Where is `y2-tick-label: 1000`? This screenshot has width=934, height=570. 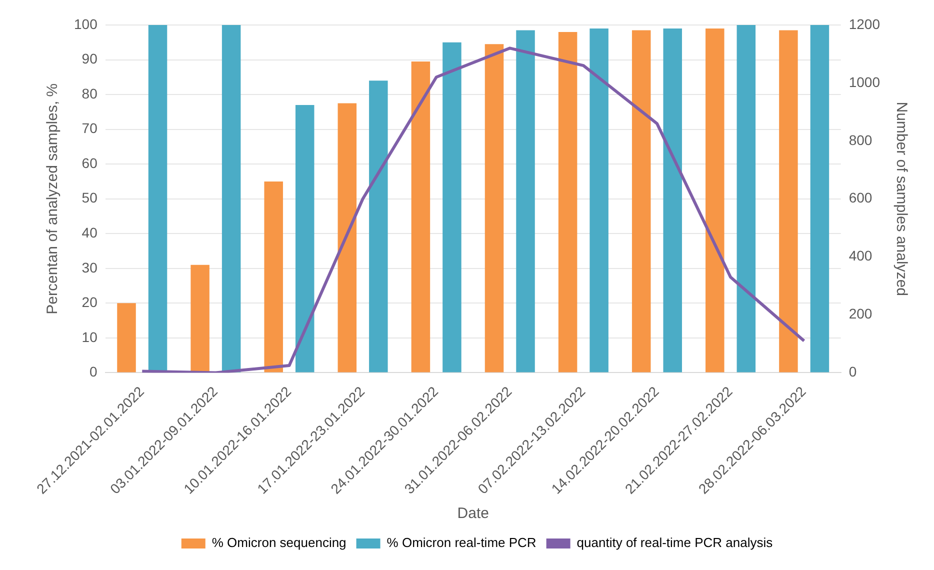 y2-tick-label: 1000 is located at coordinates (864, 82).